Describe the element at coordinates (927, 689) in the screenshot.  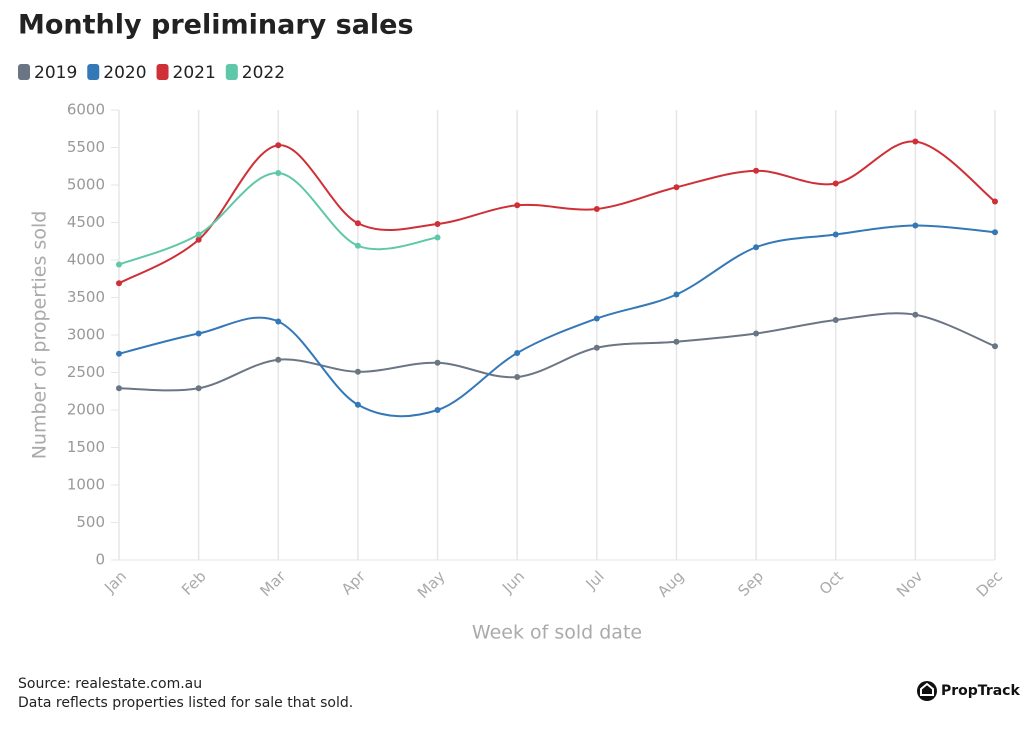
I see `logo-house` at that location.